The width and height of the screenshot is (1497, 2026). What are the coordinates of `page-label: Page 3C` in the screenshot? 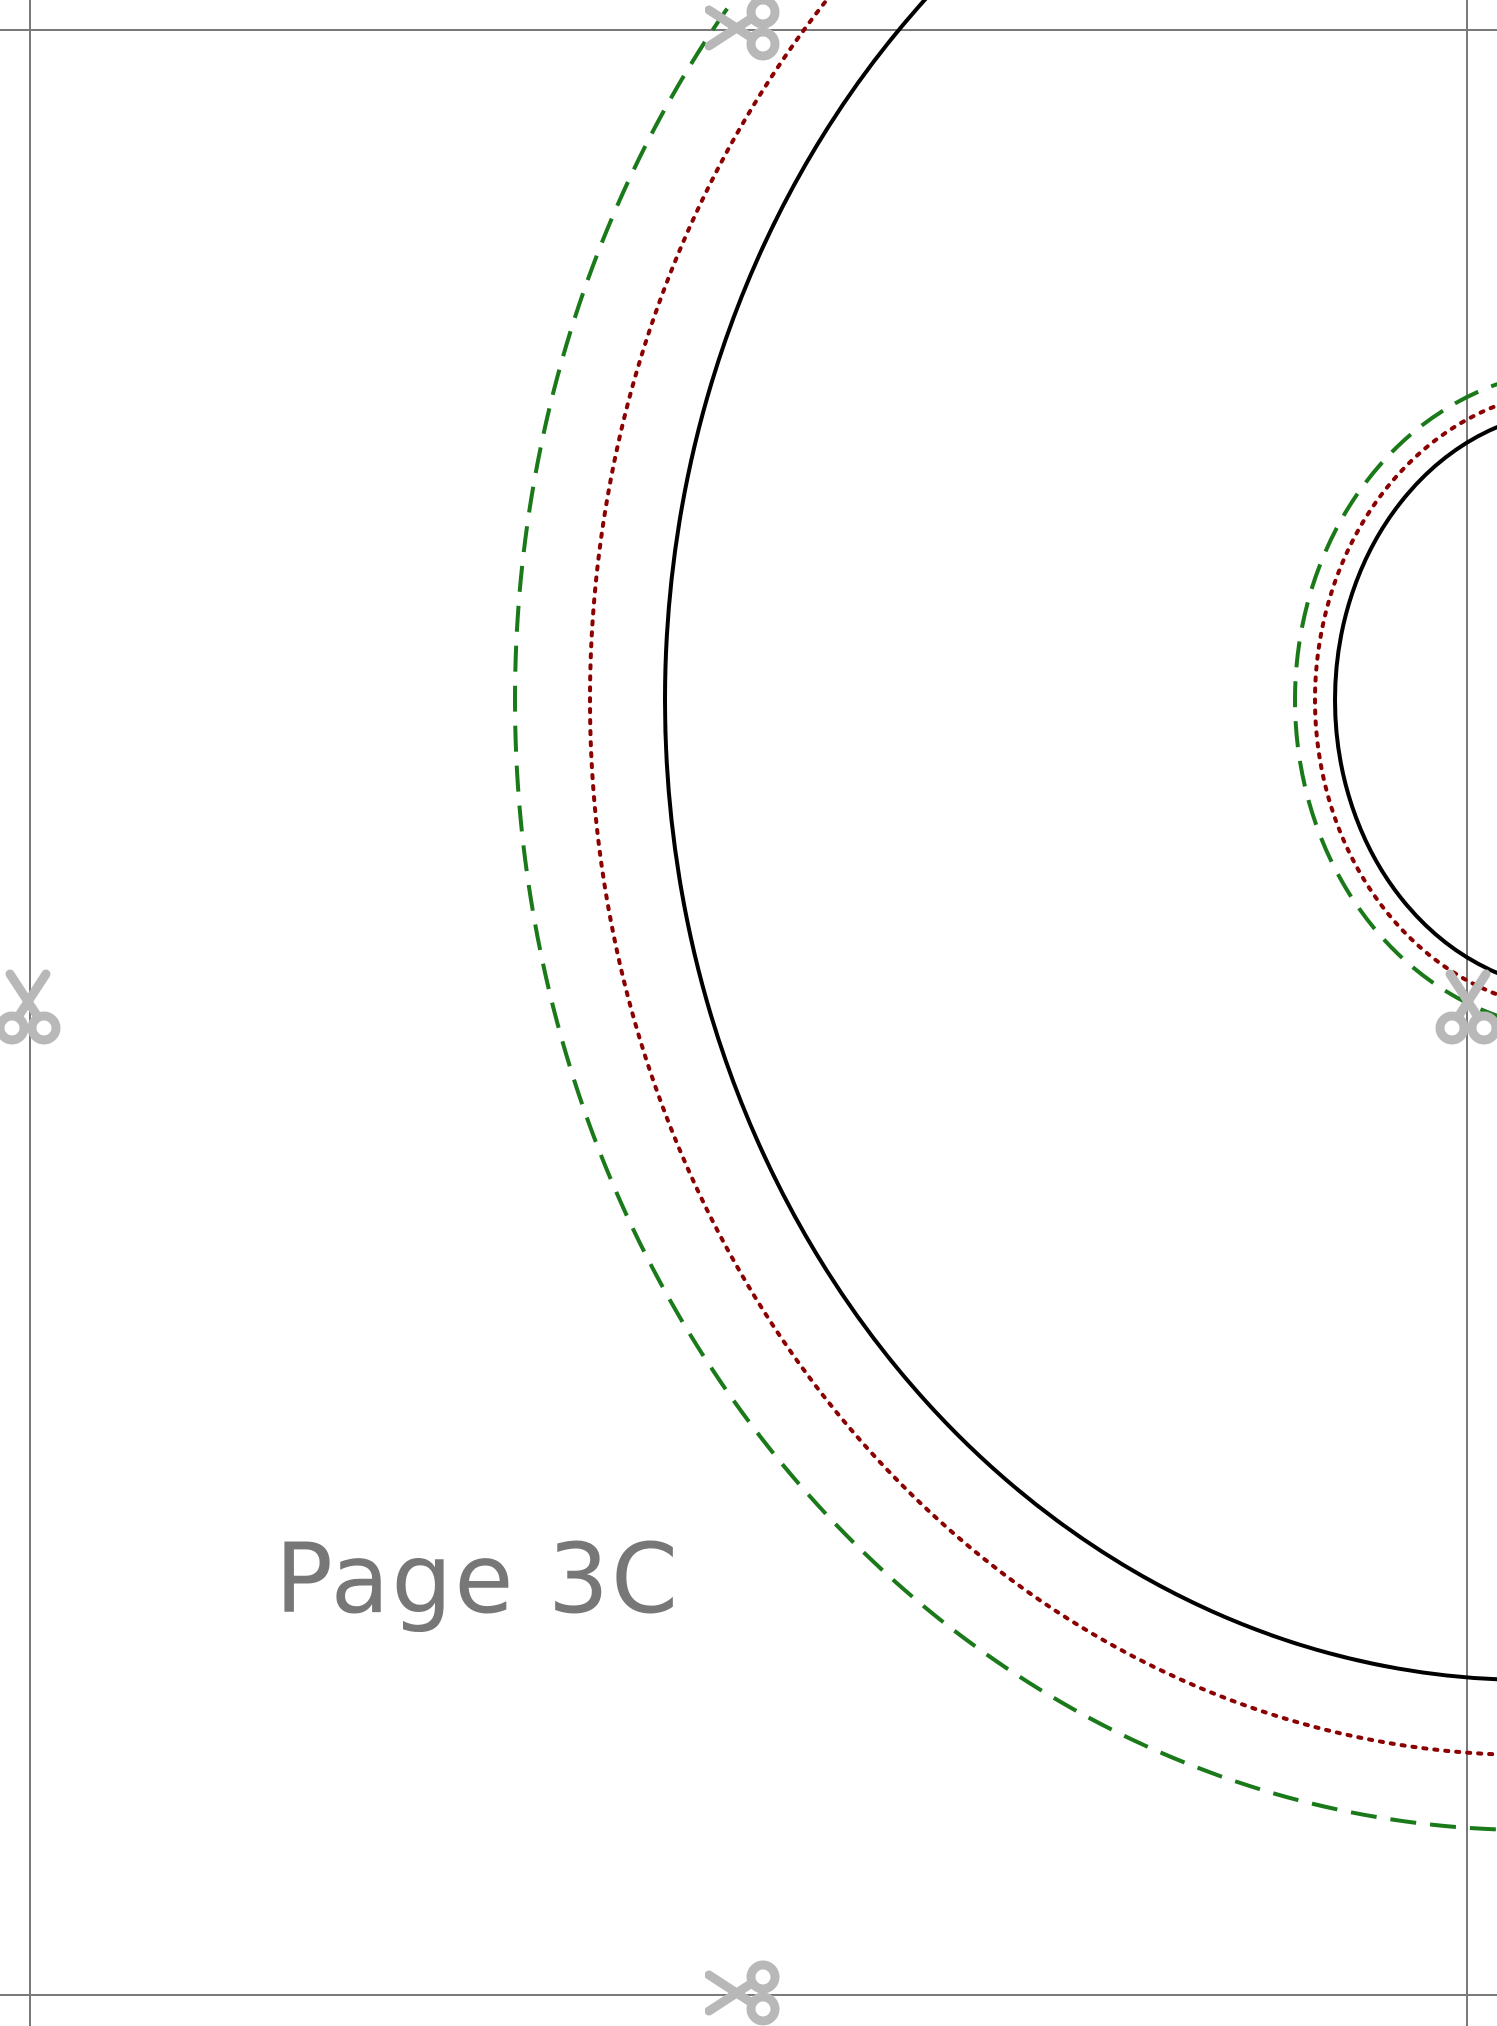 It's located at (477, 1579).